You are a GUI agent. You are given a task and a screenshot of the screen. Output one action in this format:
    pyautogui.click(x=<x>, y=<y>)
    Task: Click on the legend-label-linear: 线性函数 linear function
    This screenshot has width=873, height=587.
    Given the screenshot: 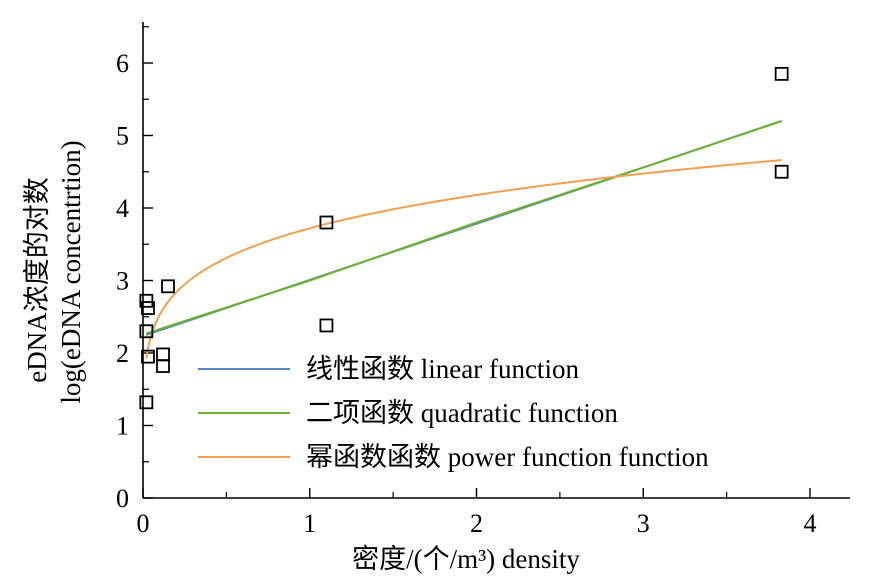 What is the action you would take?
    pyautogui.click(x=442, y=369)
    